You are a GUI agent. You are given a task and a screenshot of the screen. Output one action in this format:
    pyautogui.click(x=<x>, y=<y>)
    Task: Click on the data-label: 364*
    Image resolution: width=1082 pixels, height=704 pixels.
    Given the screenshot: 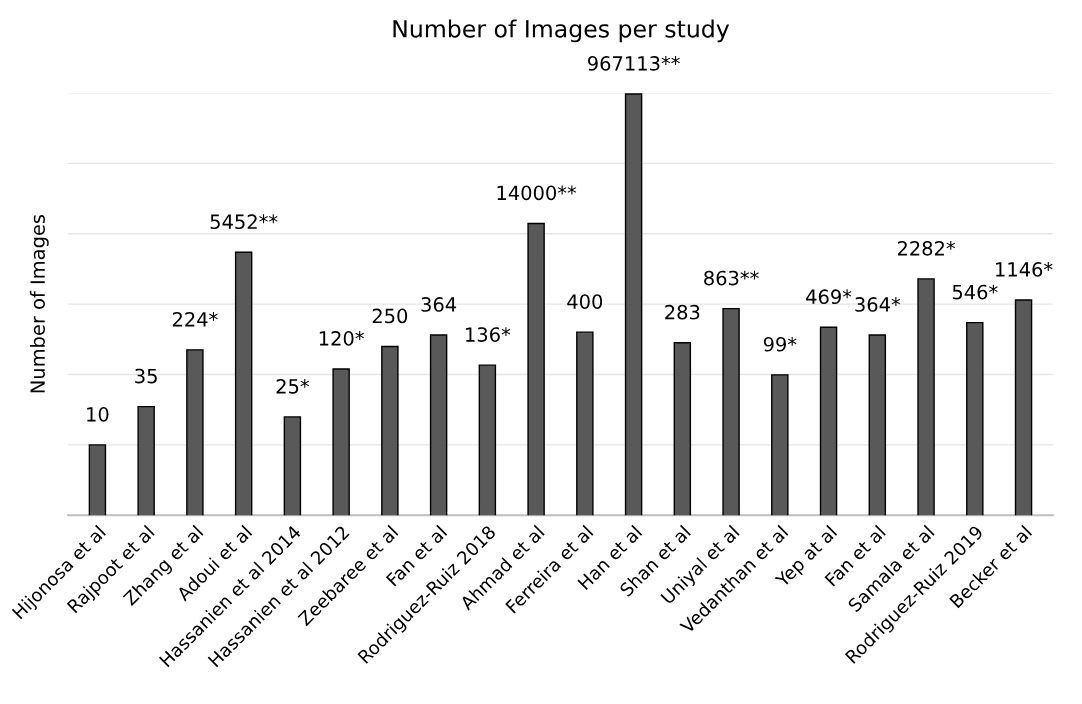 What is the action you would take?
    pyautogui.click(x=878, y=304)
    